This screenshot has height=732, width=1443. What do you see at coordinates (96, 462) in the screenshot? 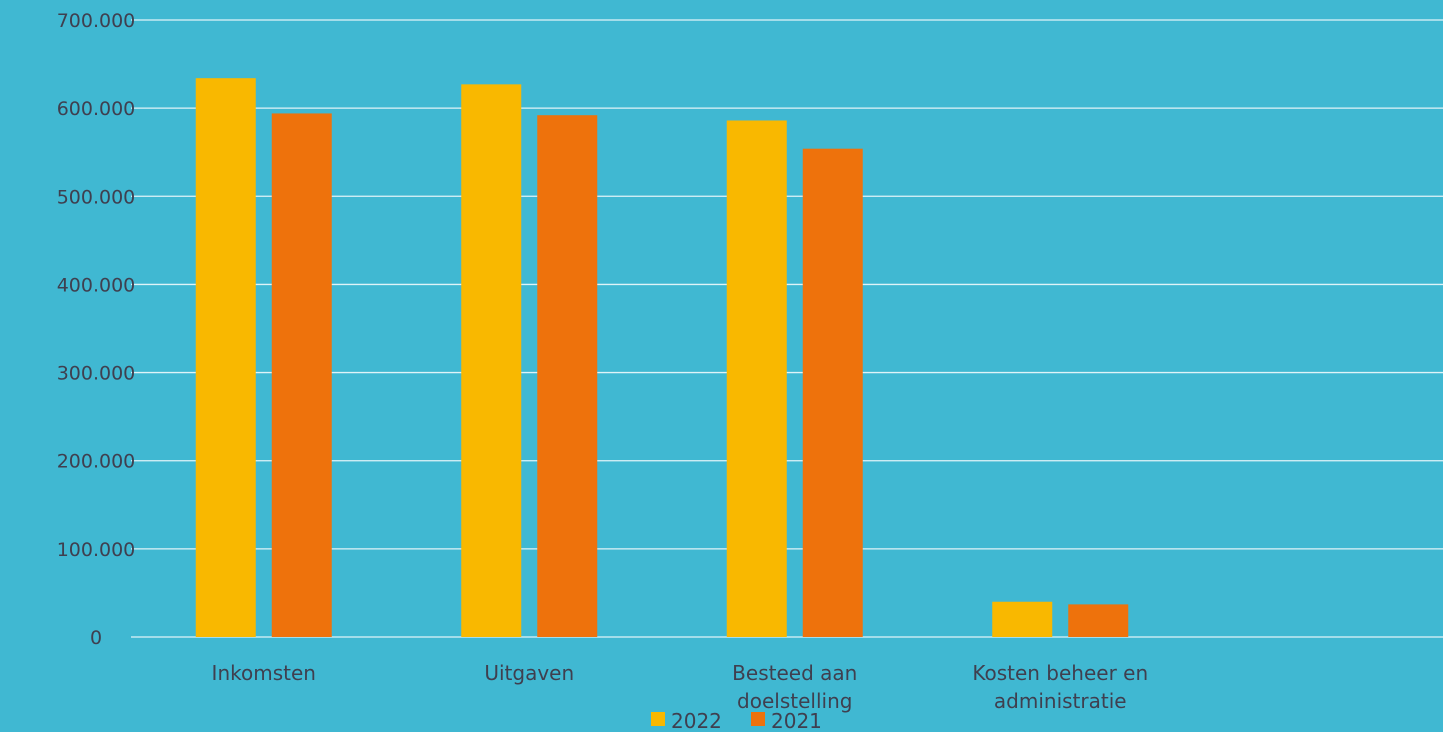
I see `y-tick-label: 200.000` at bounding box center [96, 462].